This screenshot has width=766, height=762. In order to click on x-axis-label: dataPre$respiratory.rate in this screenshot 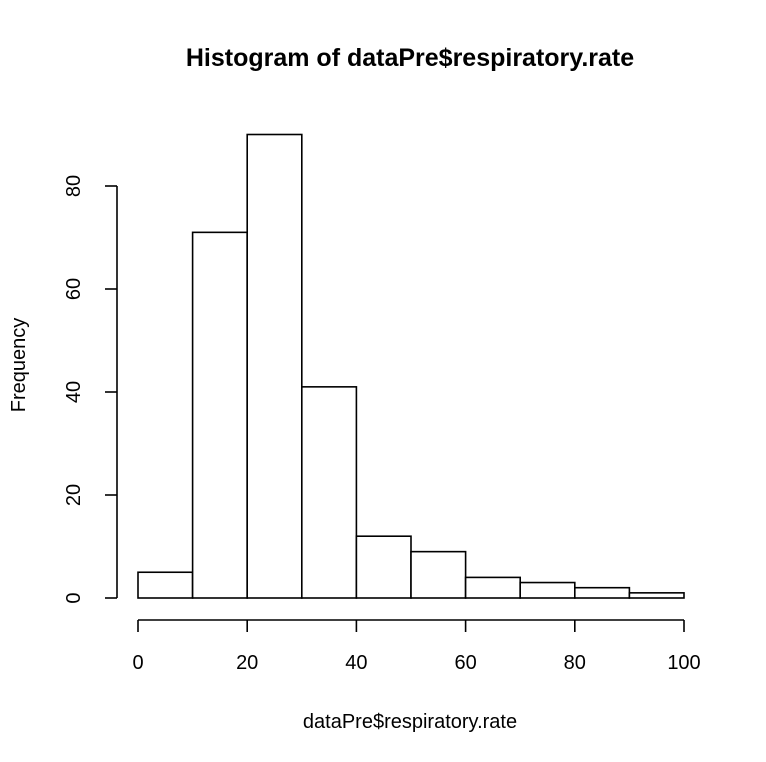, I will do `click(410, 722)`.